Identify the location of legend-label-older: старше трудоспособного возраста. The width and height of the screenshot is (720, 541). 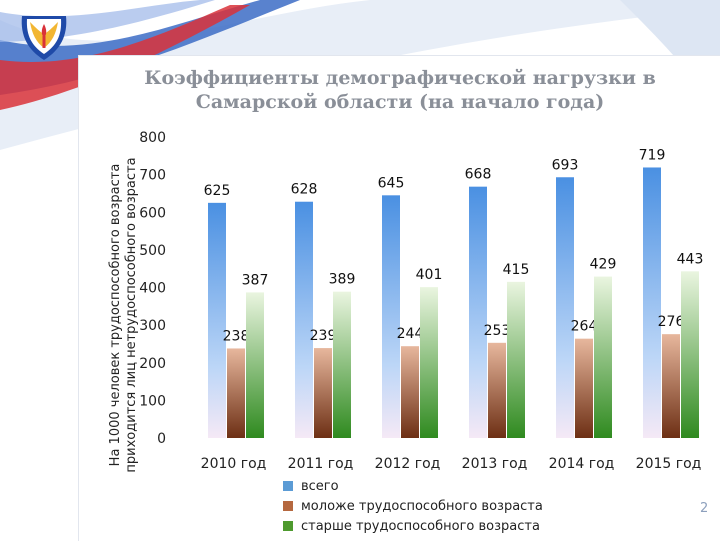
(420, 526).